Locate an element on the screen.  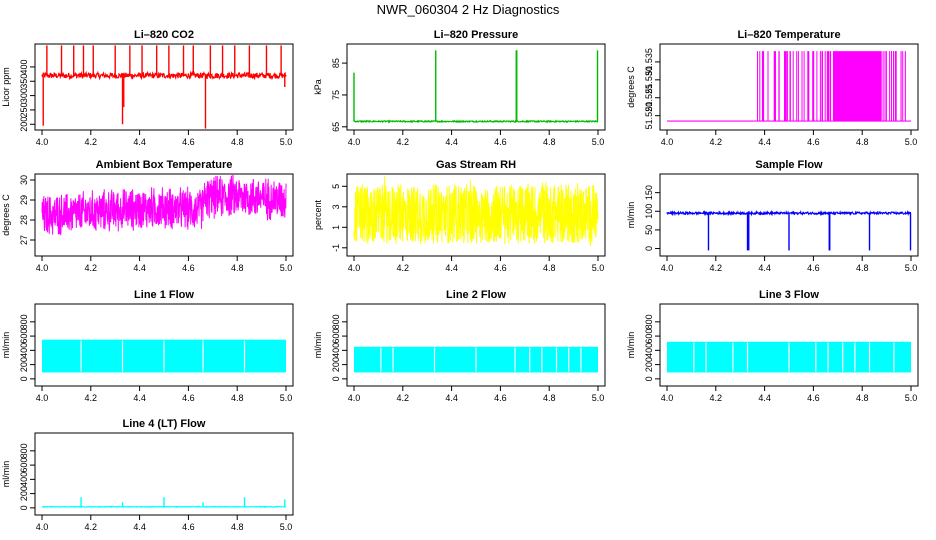
plot-title: Li–820 Pressure is located at coordinates (476, 35).